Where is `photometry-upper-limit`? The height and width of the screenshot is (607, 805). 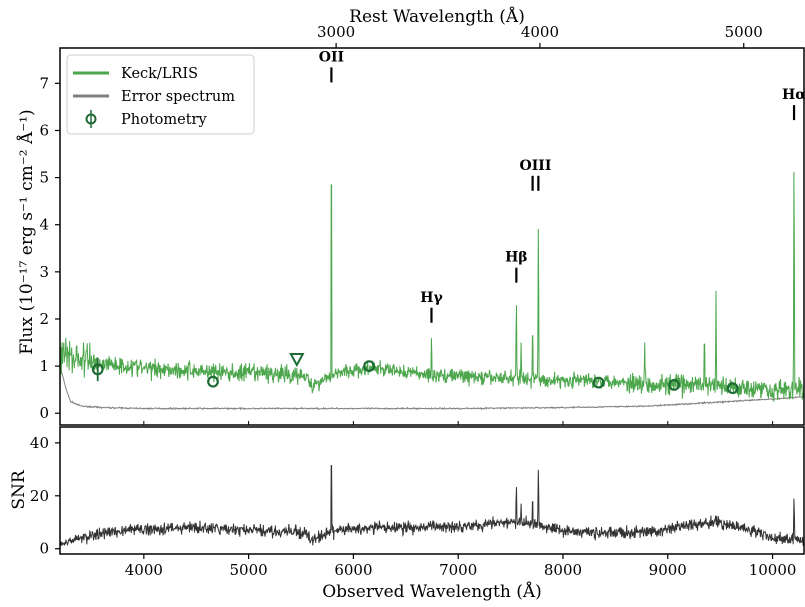 photometry-upper-limit is located at coordinates (297, 360).